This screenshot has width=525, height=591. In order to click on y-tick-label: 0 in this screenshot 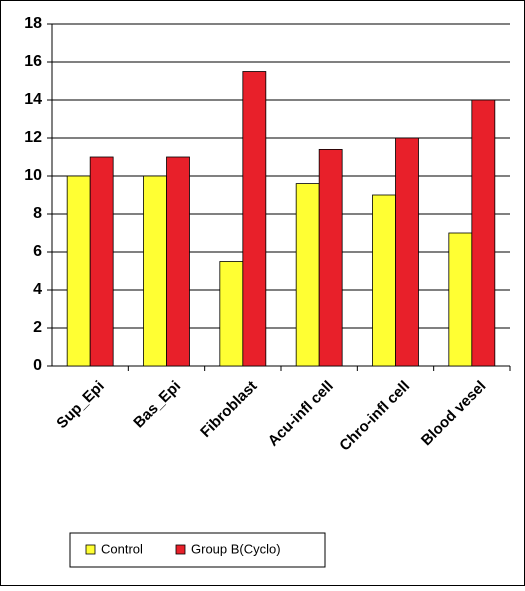, I will do `click(37, 365)`.